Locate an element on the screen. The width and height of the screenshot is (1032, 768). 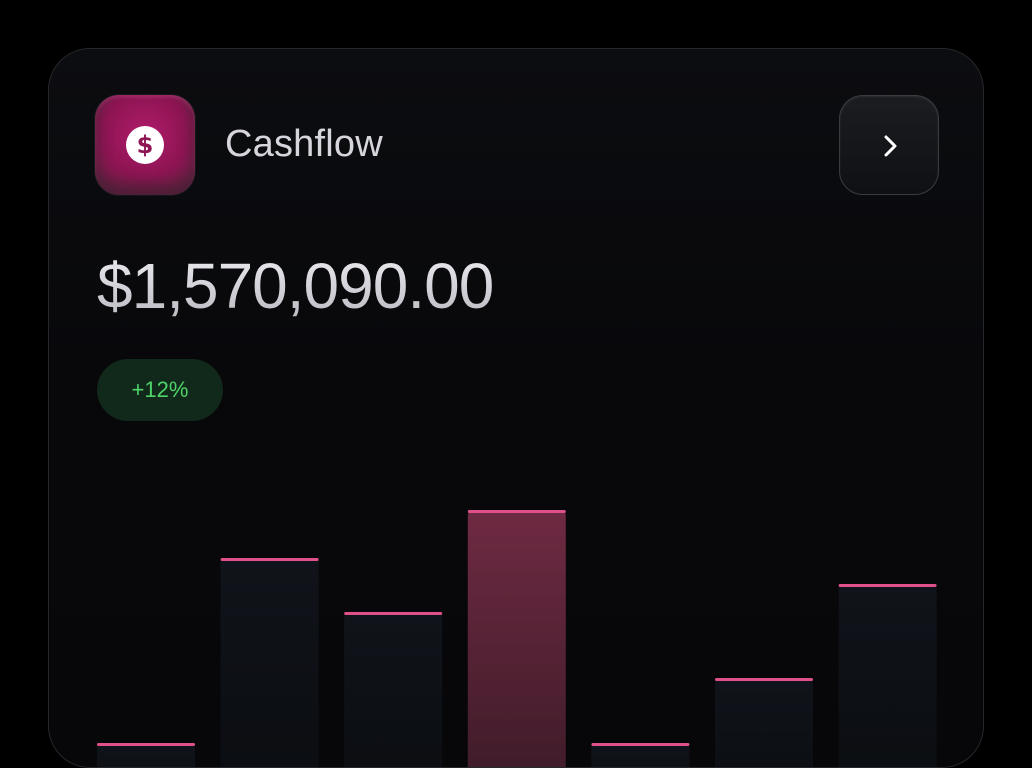
open-details-button is located at coordinates (889, 145).